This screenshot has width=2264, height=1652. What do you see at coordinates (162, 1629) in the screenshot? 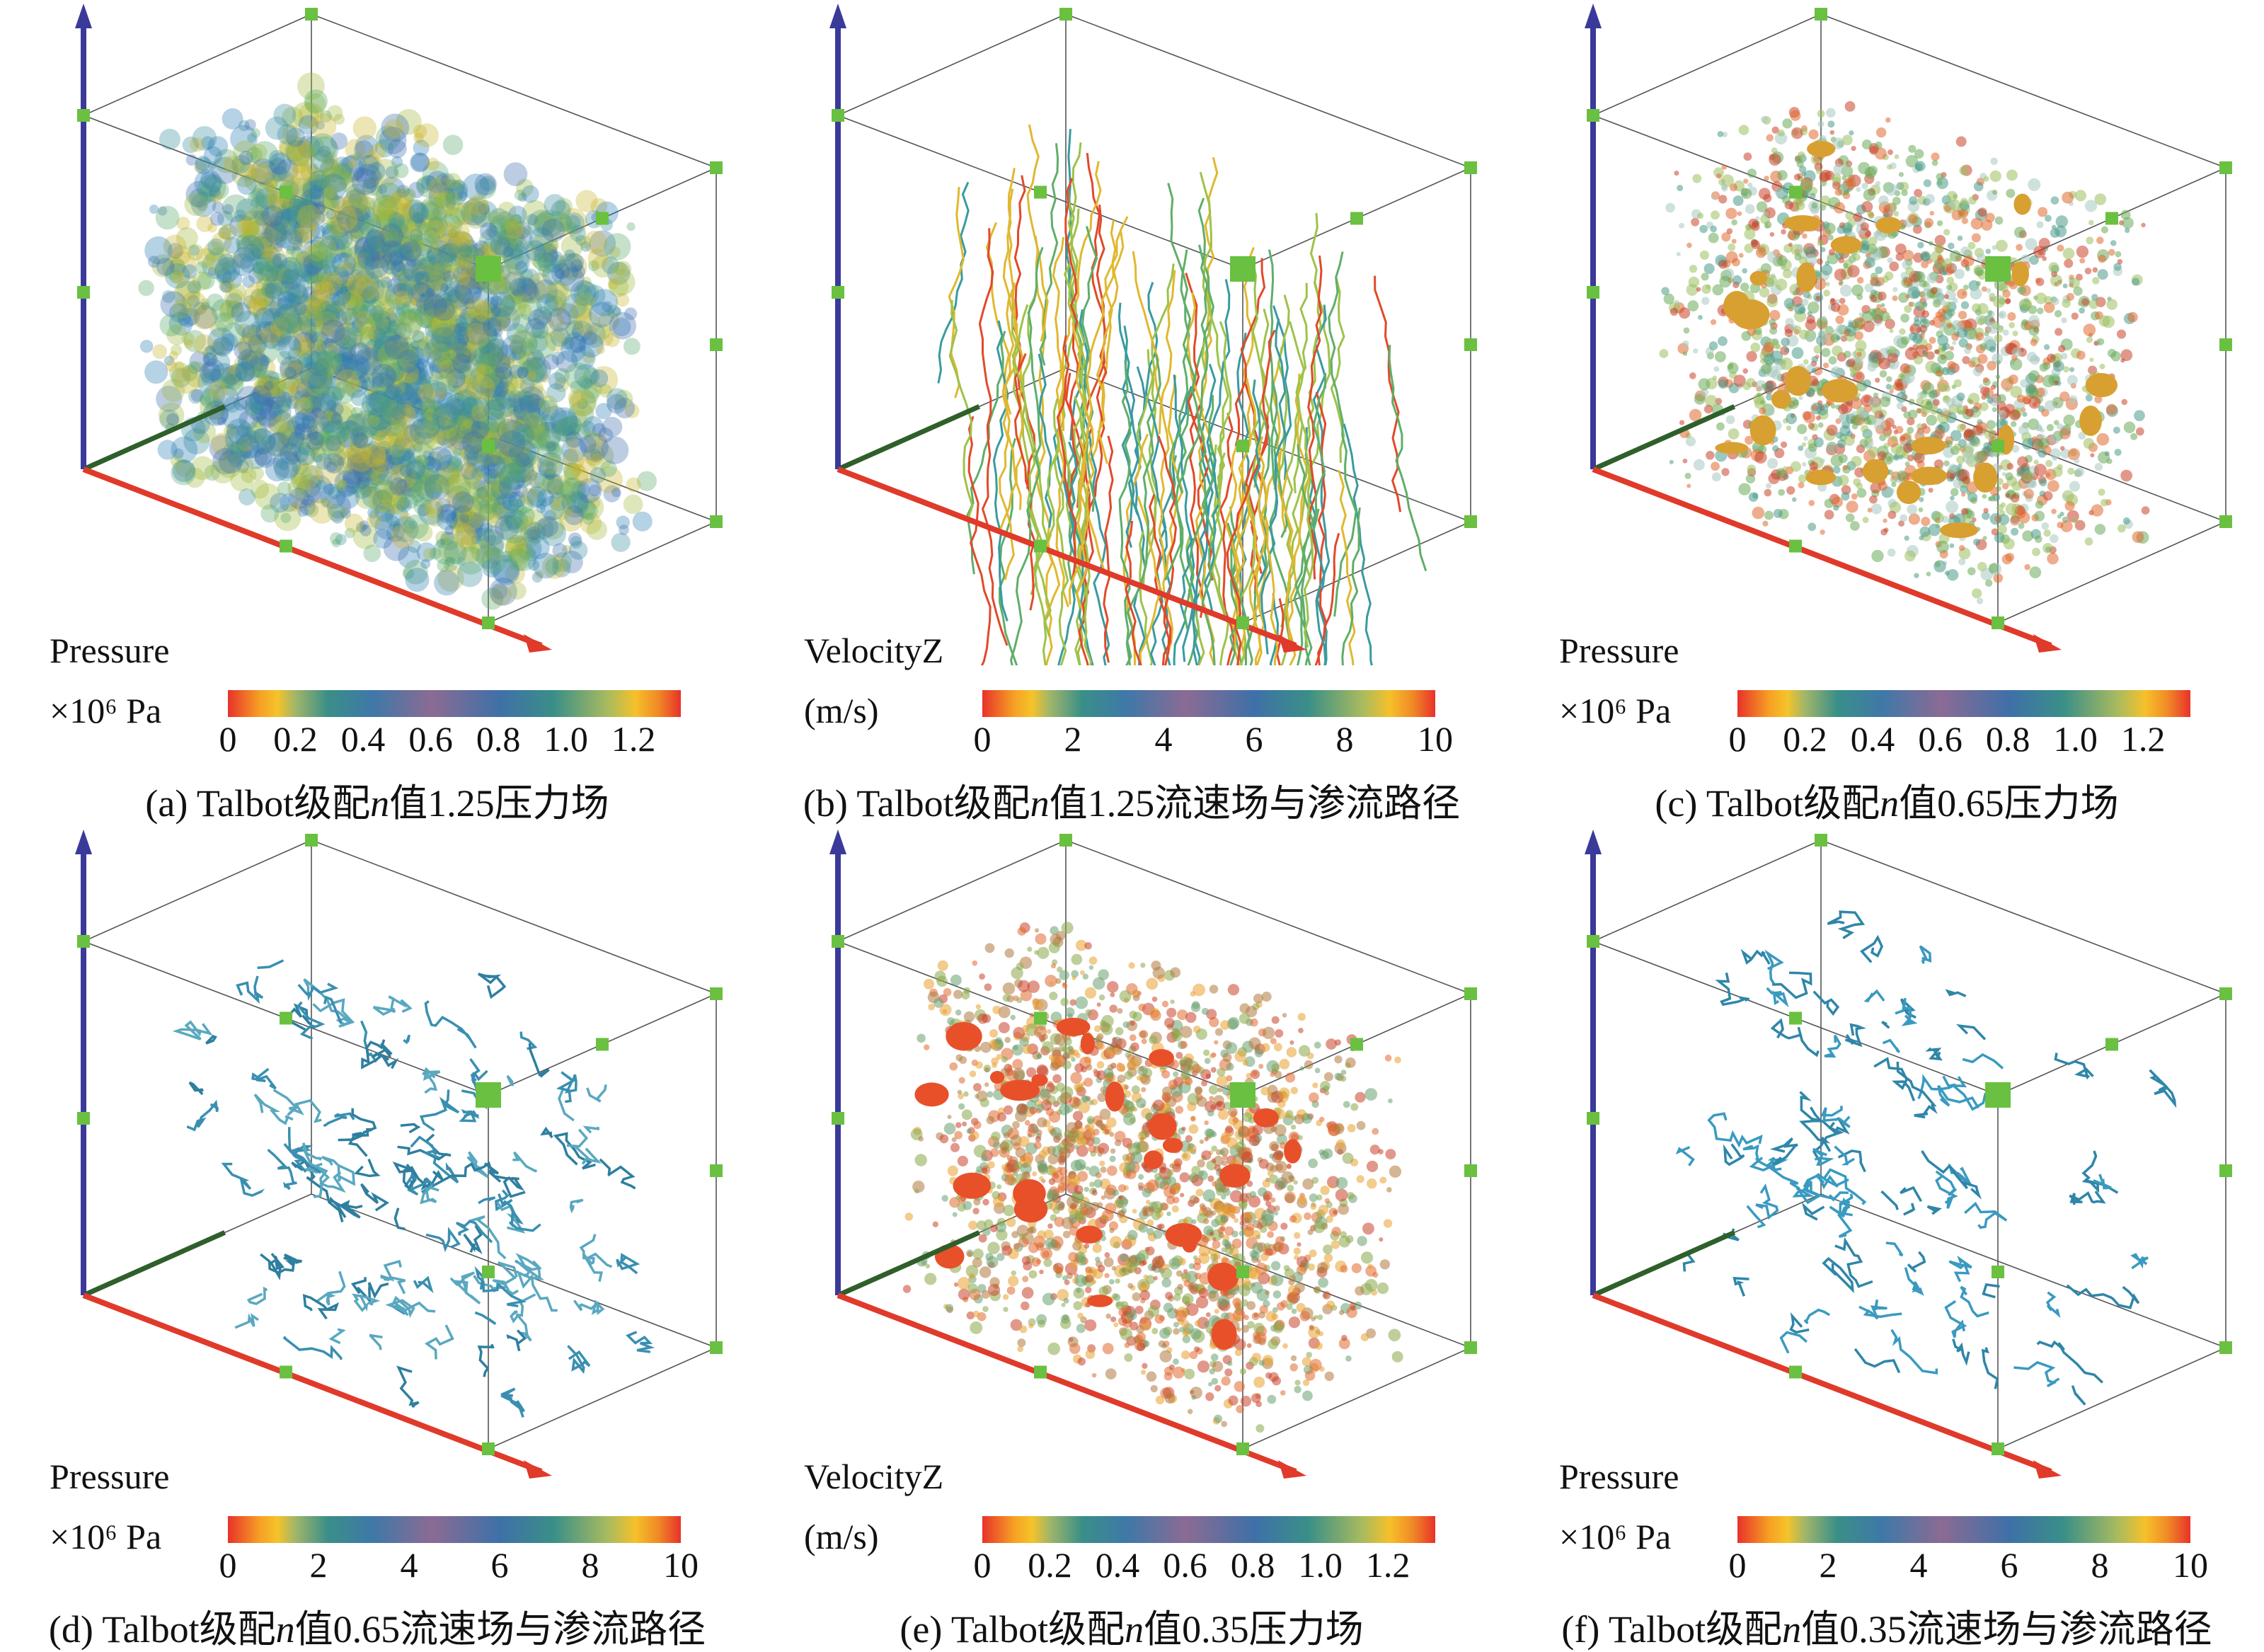
I see `caption-prefix: (d) Talbot级配` at bounding box center [162, 1629].